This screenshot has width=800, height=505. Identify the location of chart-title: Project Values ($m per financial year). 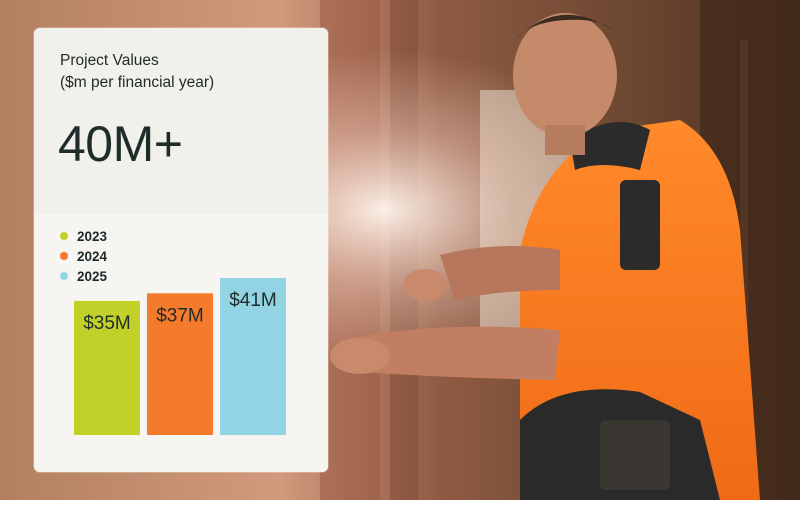
(137, 72).